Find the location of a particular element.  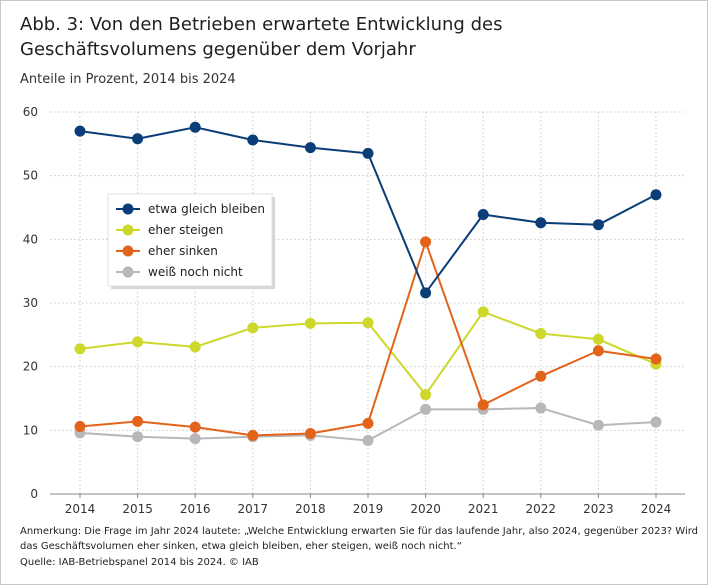

y-tick-label: 30 is located at coordinates (30, 303).